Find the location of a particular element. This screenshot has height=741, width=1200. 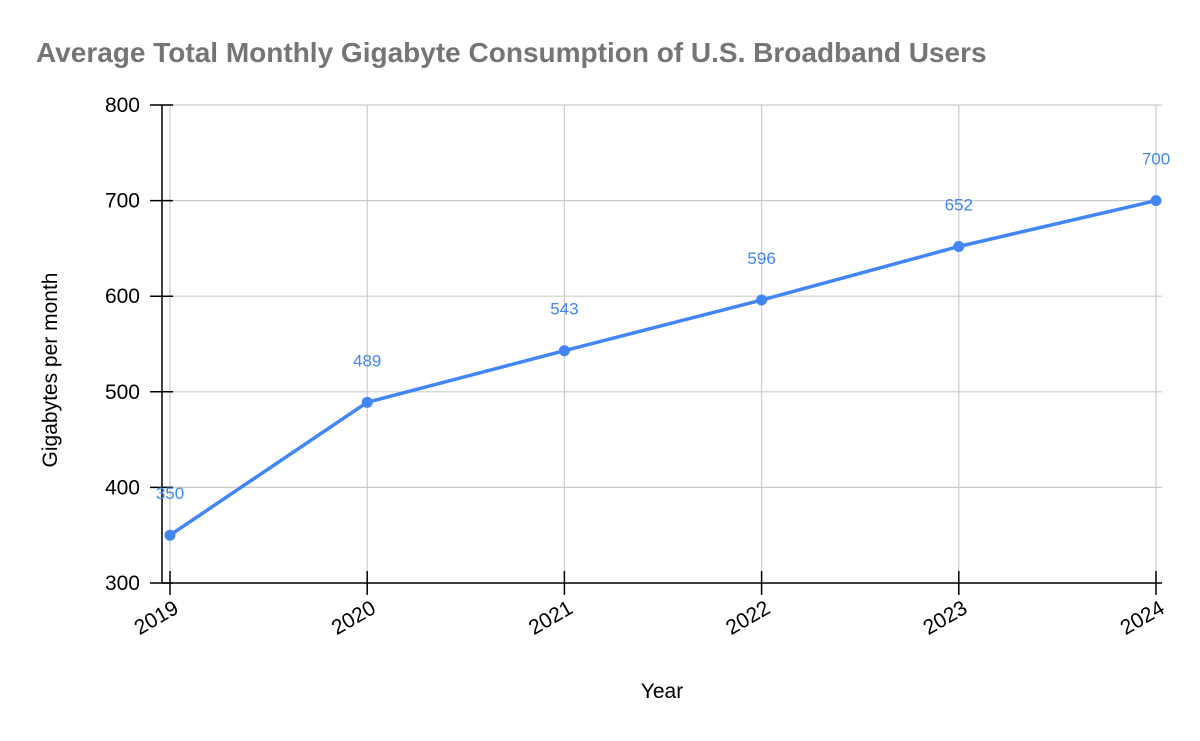

data-label: 543 is located at coordinates (564, 309).